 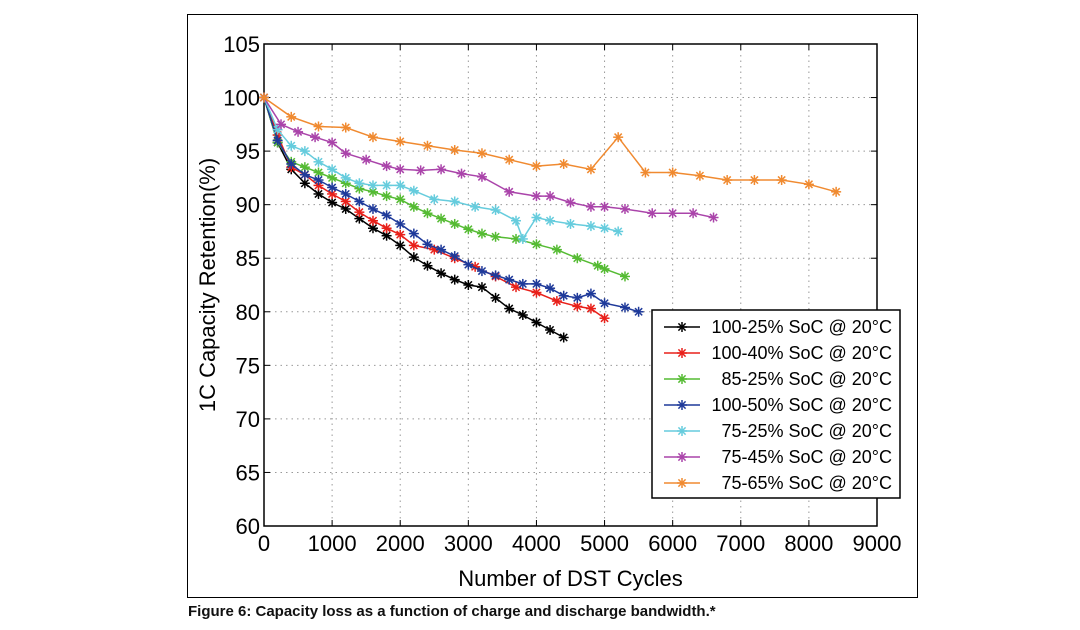 I want to click on x-tick-label: 8000, so click(x=808, y=543).